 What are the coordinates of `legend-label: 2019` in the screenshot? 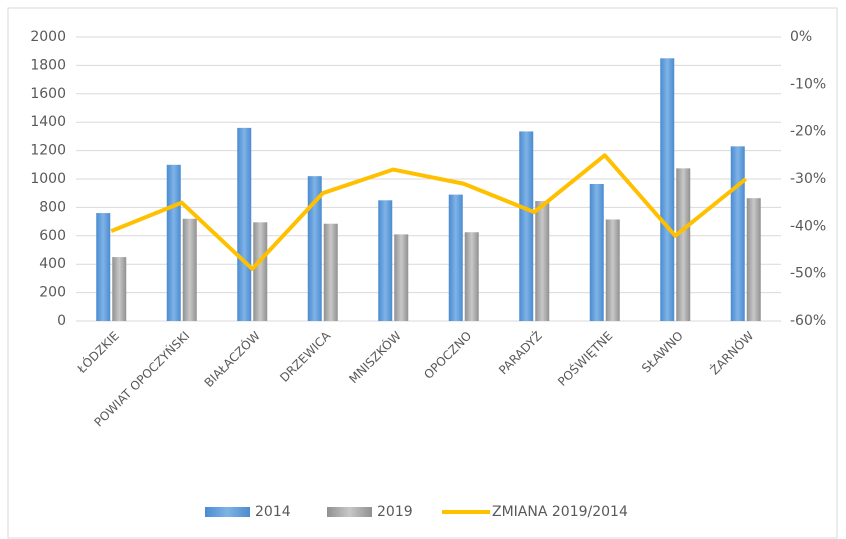 It's located at (395, 512).